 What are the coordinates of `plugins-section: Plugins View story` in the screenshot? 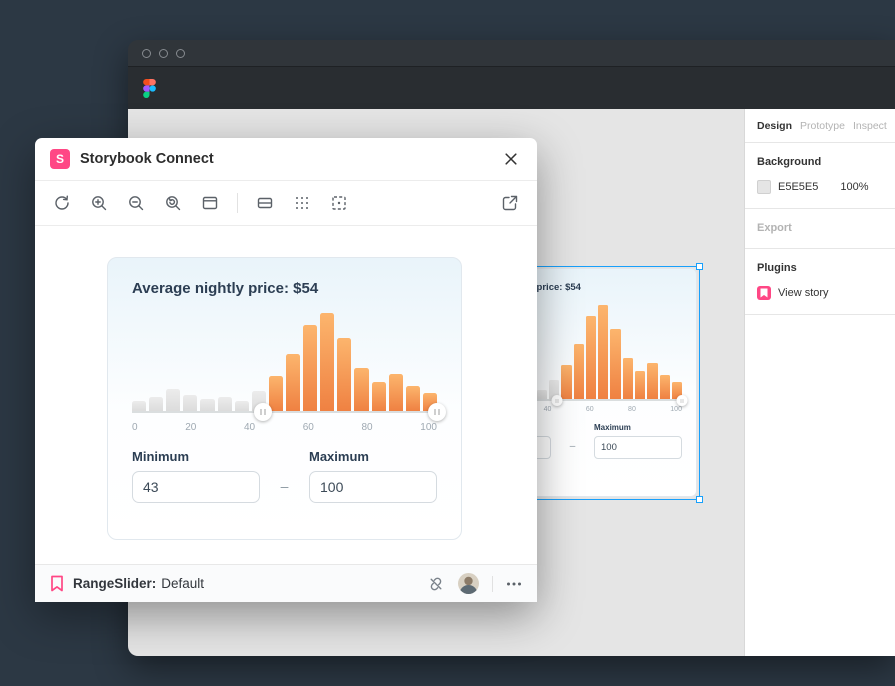 It's located at (820, 282).